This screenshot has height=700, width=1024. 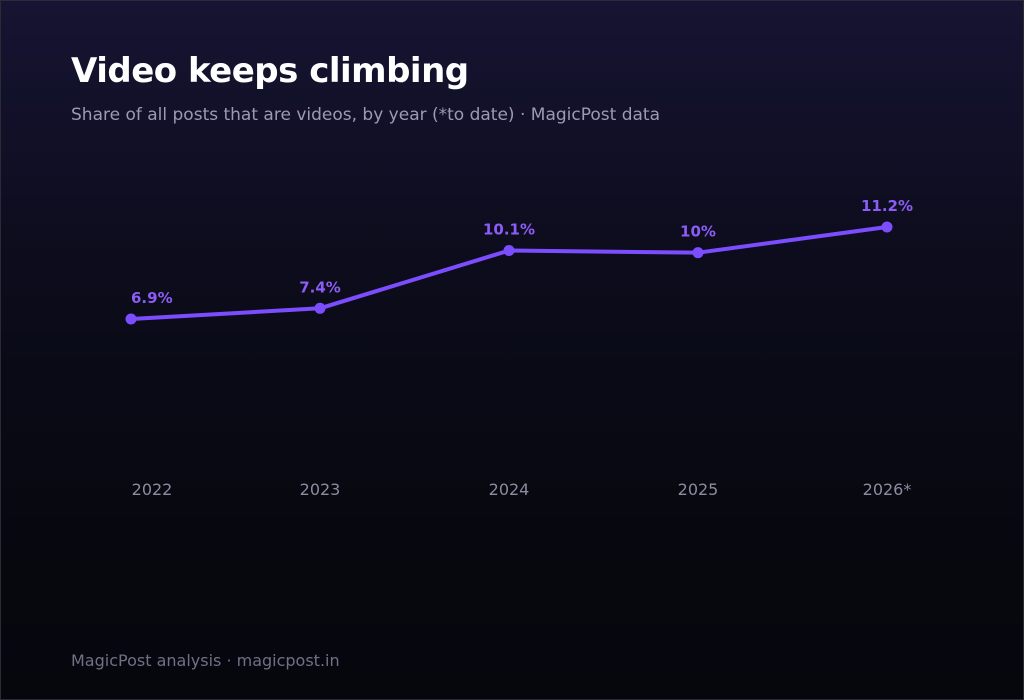 I want to click on x-tick-label: 2023, so click(x=320, y=489).